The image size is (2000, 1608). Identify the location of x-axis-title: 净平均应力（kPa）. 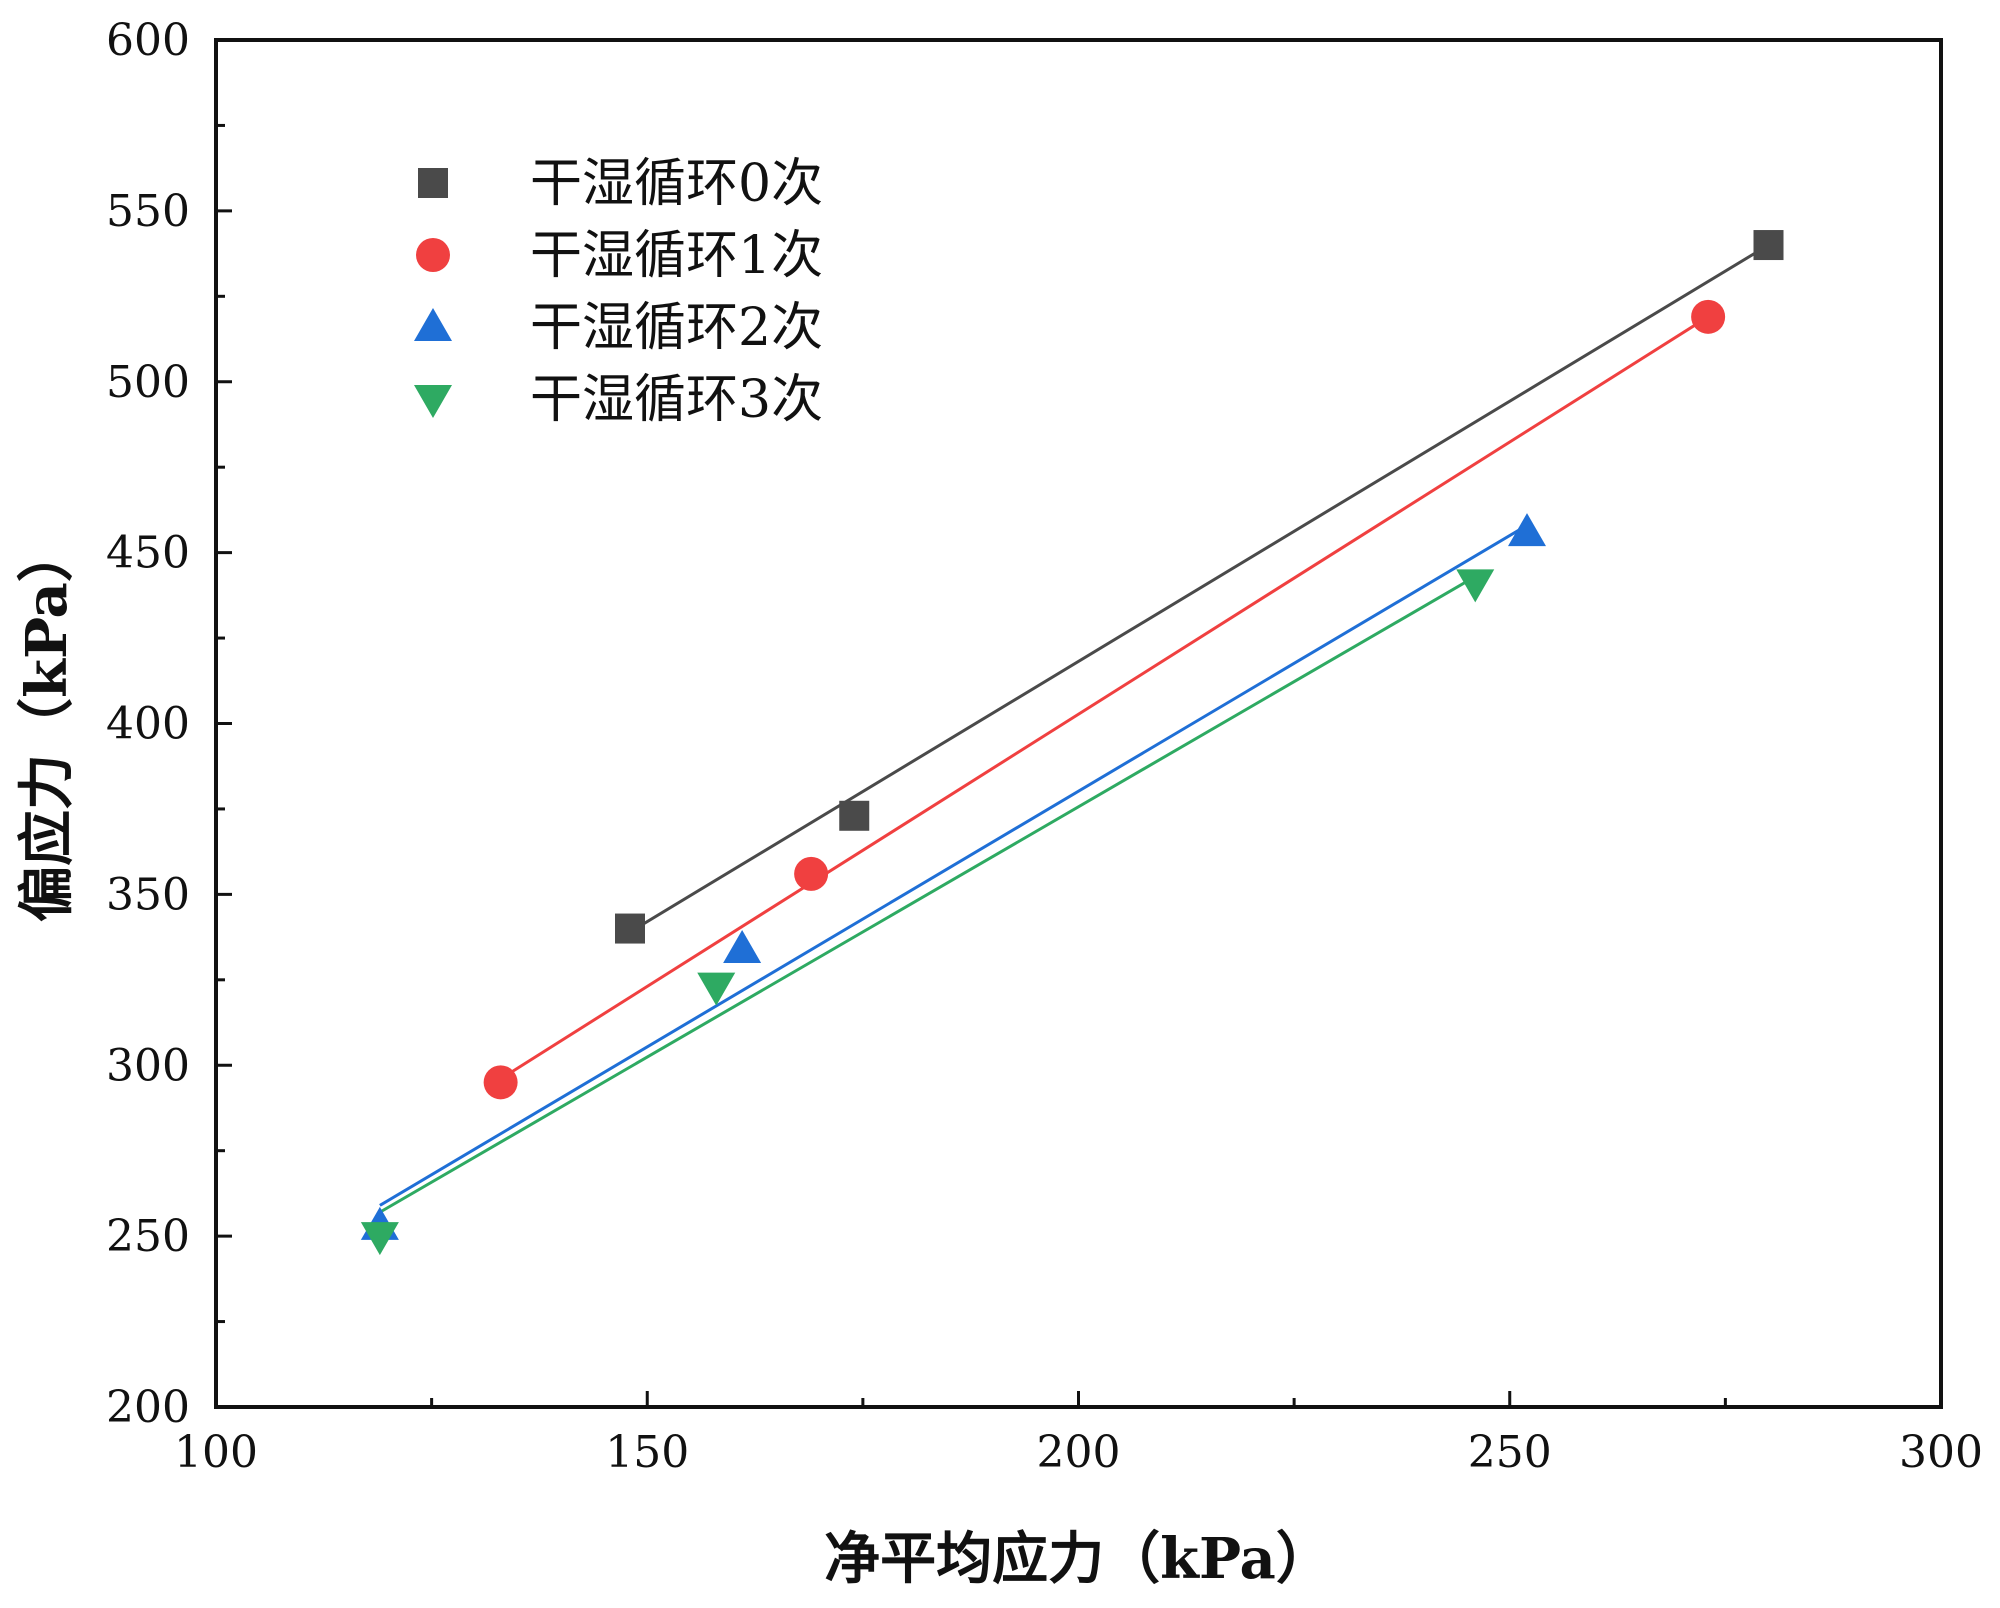
(1078, 1559).